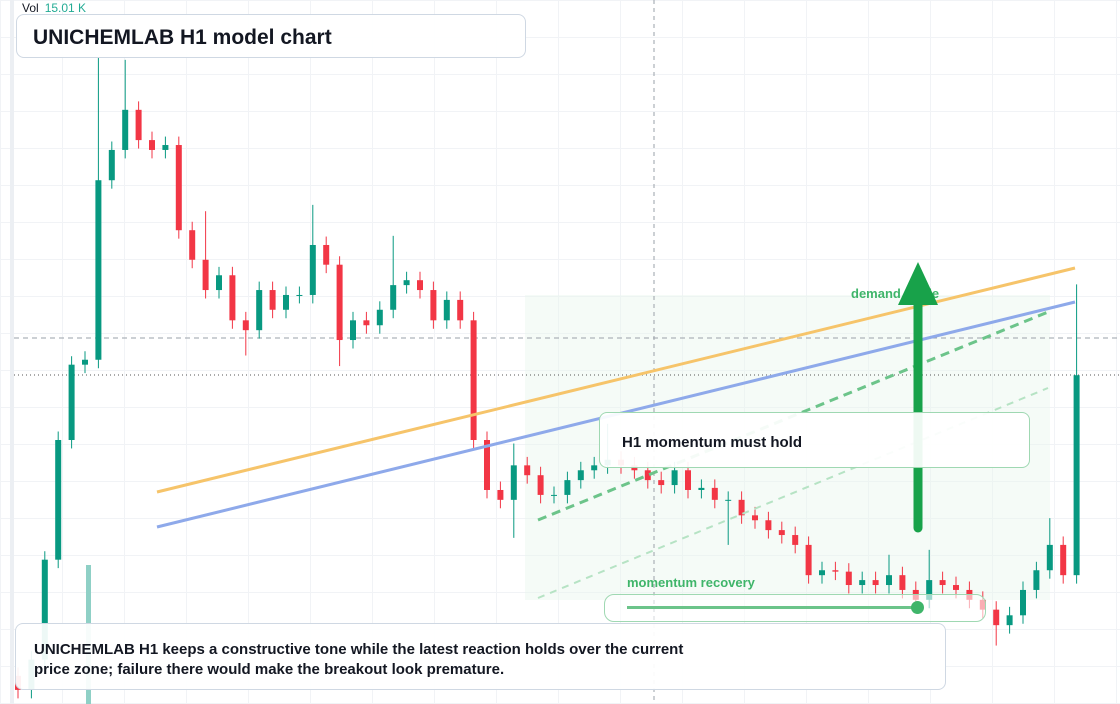  Describe the element at coordinates (691, 582) in the screenshot. I see `recovery-label: momentum recovery` at that location.